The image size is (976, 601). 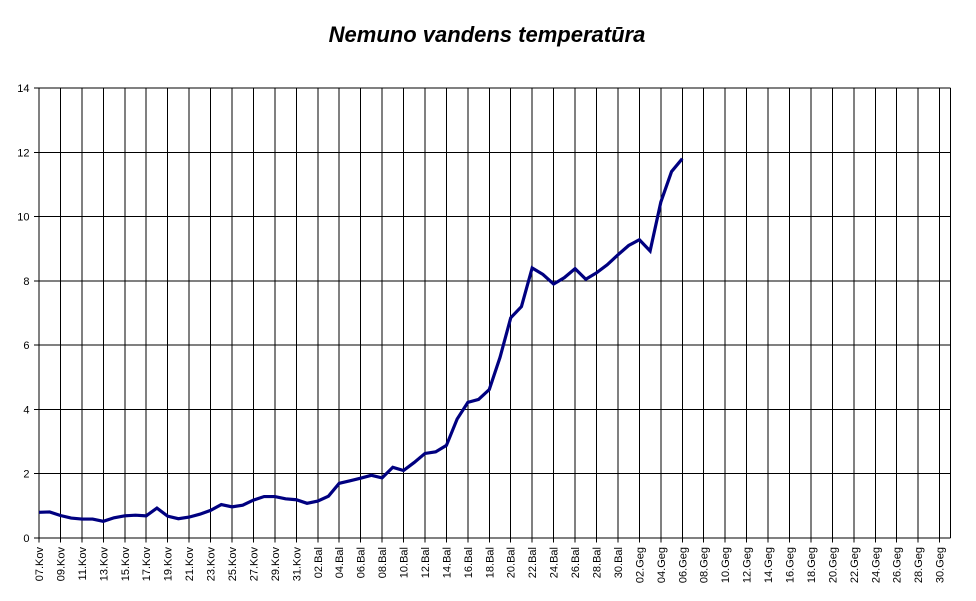 What do you see at coordinates (297, 564) in the screenshot?
I see `svg-text: 31.Kov` at bounding box center [297, 564].